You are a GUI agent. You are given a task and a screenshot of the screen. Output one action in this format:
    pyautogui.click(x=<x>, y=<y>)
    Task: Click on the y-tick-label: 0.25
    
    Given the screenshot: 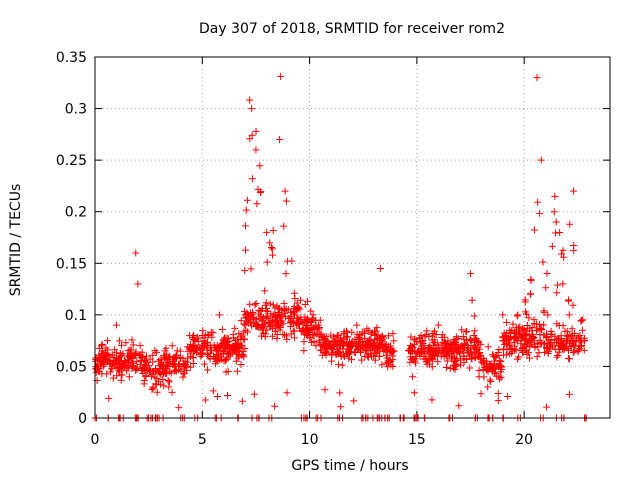 What is the action you would take?
    pyautogui.click(x=71, y=161)
    